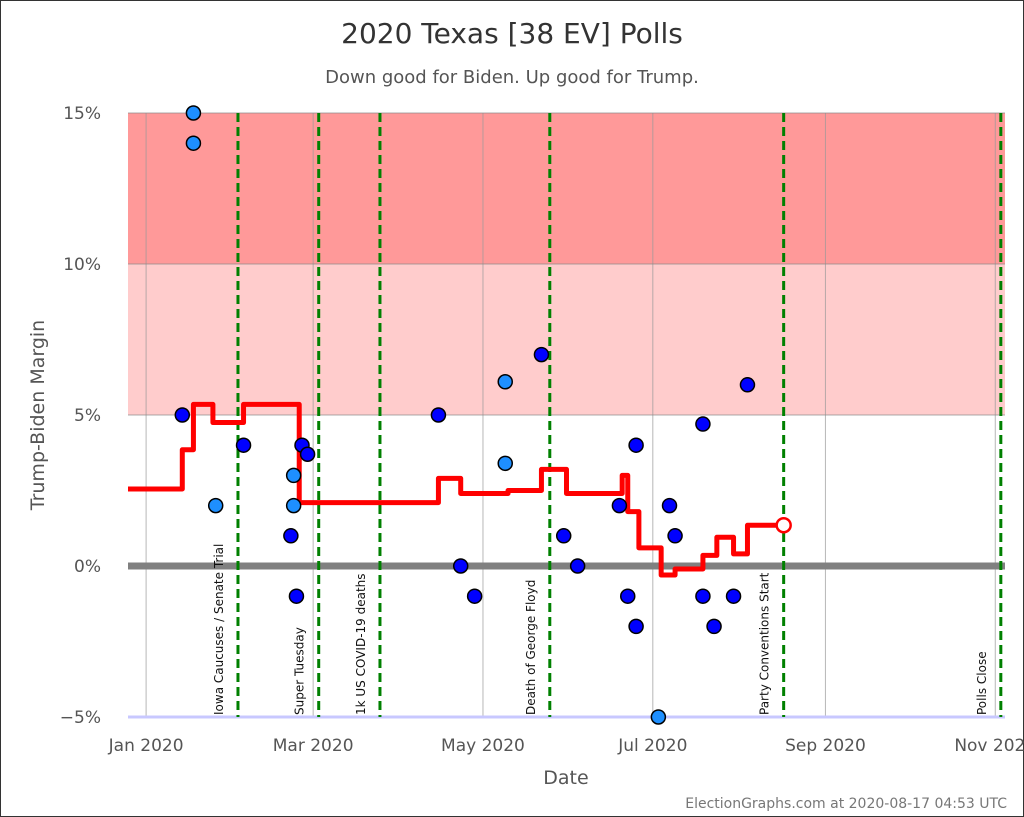 This screenshot has width=1024, height=817. What do you see at coordinates (512, 33) in the screenshot?
I see `chart-title: 2020 Texas [38 EV] Polls` at bounding box center [512, 33].